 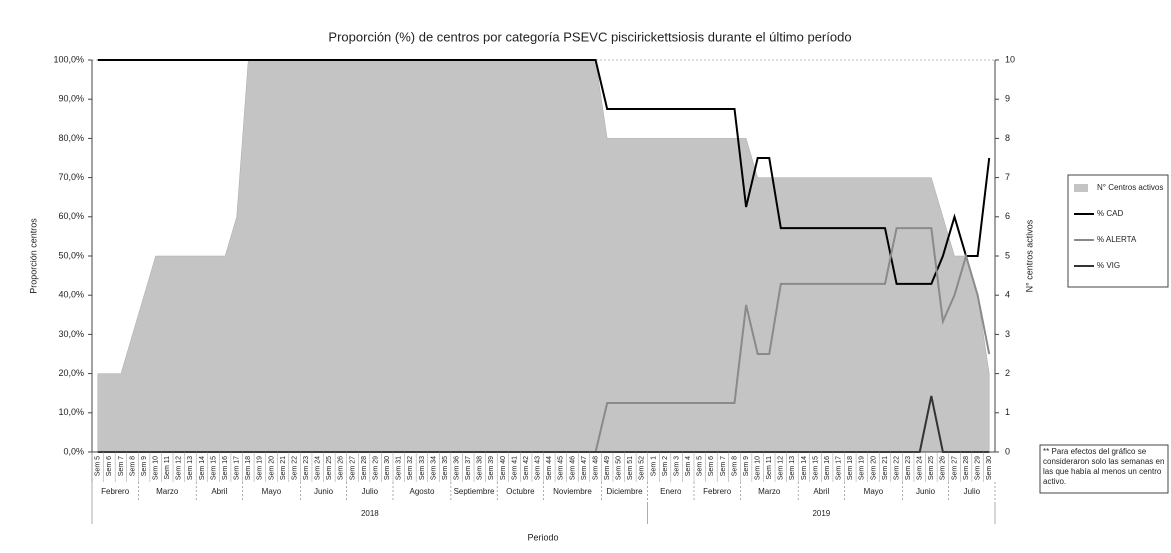 What do you see at coordinates (1007, 334) in the screenshot?
I see `y2-tick-label: 3` at bounding box center [1007, 334].